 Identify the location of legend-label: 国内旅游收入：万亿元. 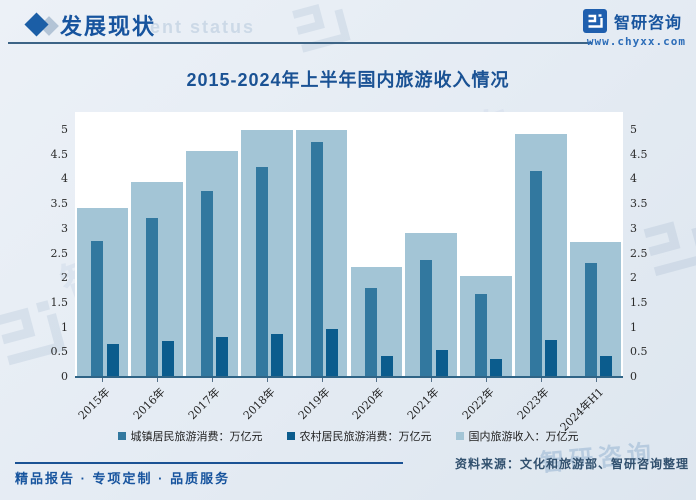
(523, 437).